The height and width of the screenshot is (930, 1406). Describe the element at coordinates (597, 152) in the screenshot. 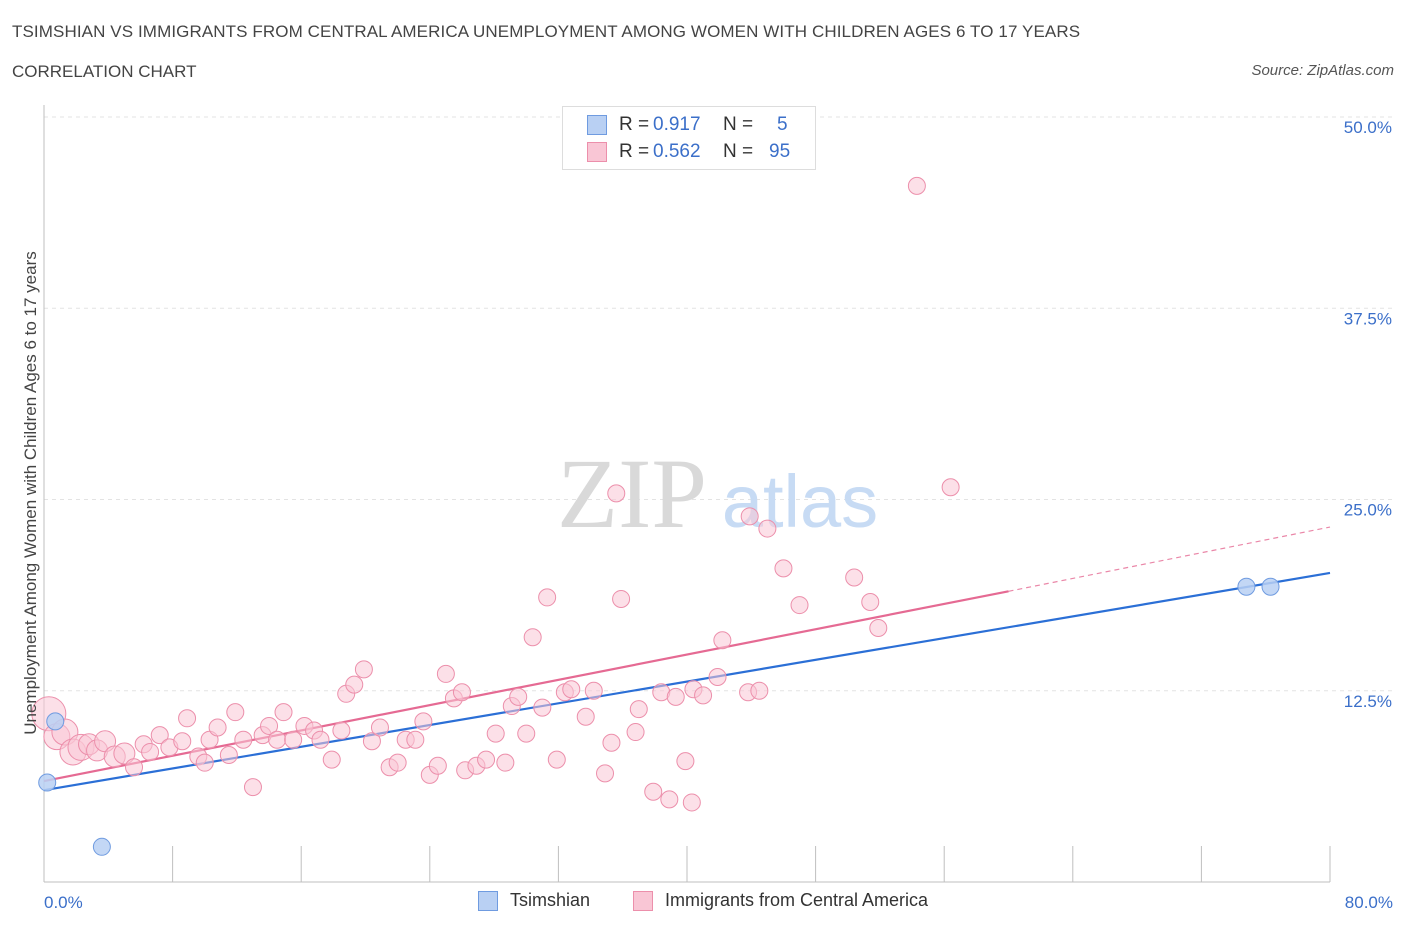

I see `legend-swatch-immigrants` at that location.